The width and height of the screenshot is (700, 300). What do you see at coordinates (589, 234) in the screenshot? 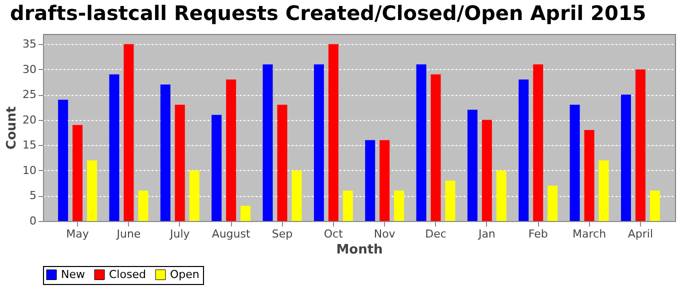
I see `x-tick-label: March` at bounding box center [589, 234].